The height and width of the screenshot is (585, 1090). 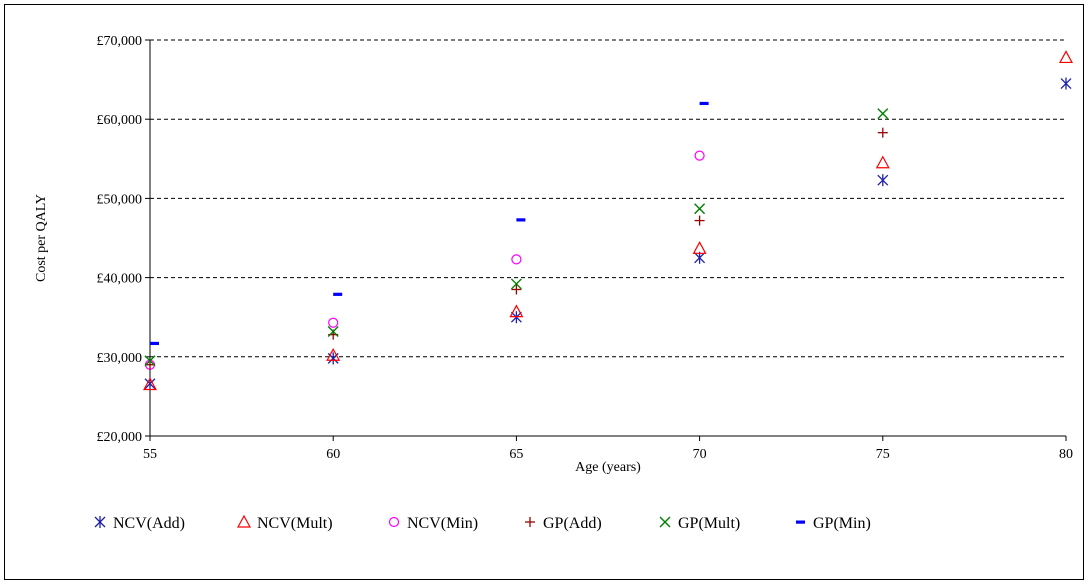 I want to click on legend-label-ncv-add: NCV(Add), so click(x=149, y=523).